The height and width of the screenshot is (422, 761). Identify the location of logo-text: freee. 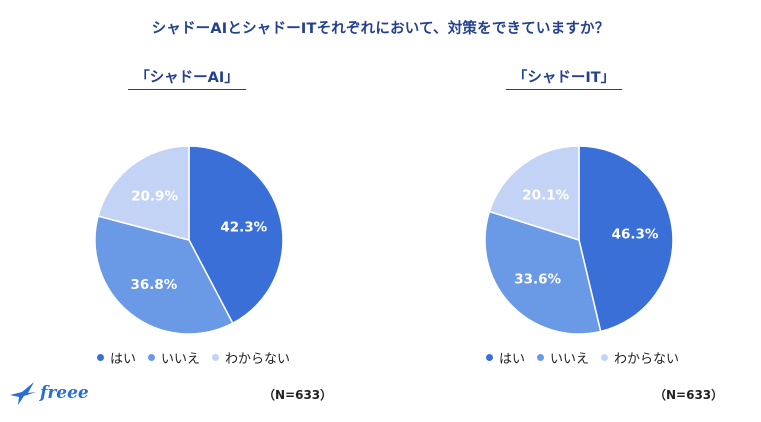
(64, 393).